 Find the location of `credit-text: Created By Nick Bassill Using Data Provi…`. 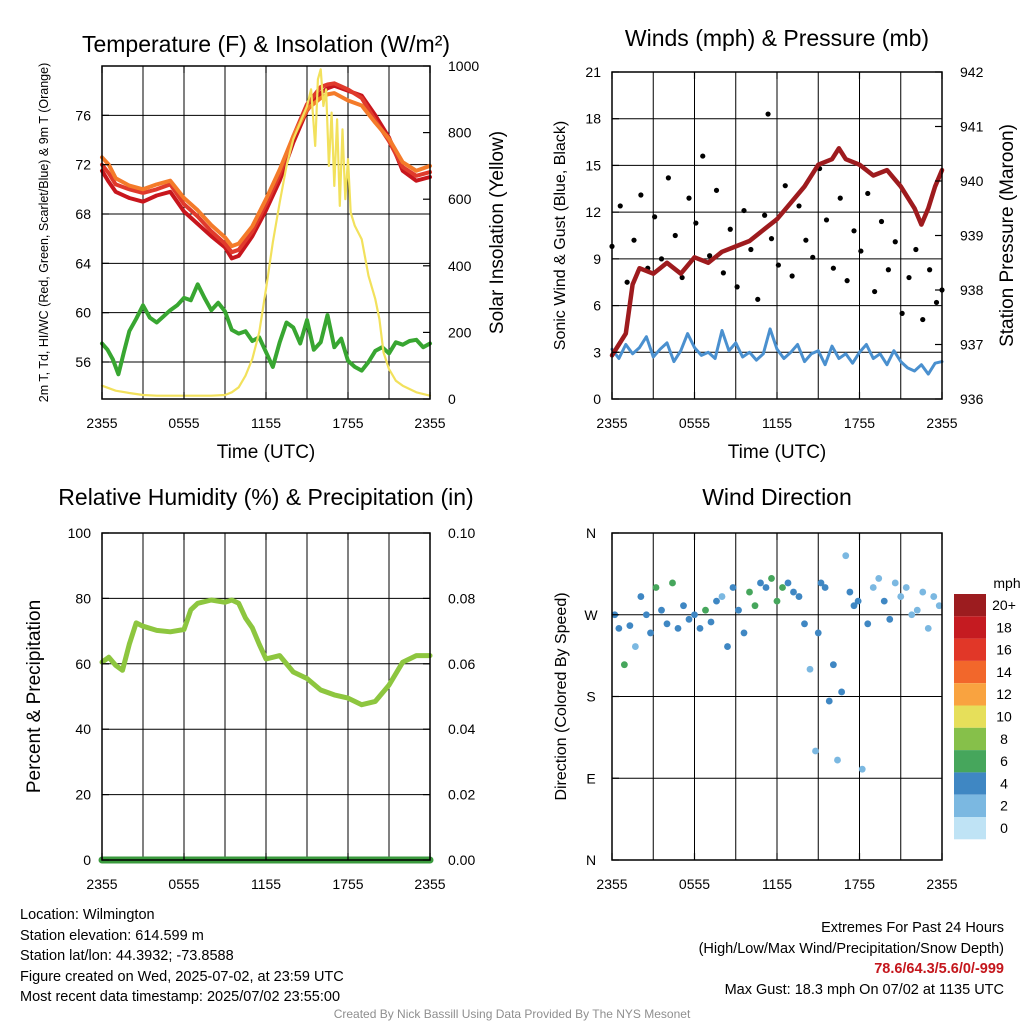

credit-text: Created By Nick Bassill Using Data Provi… is located at coordinates (512, 1014).